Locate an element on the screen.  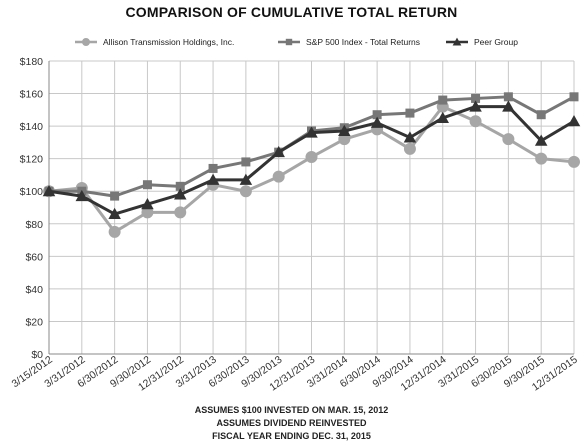
y-tick-label: $160 is located at coordinates (32, 95).